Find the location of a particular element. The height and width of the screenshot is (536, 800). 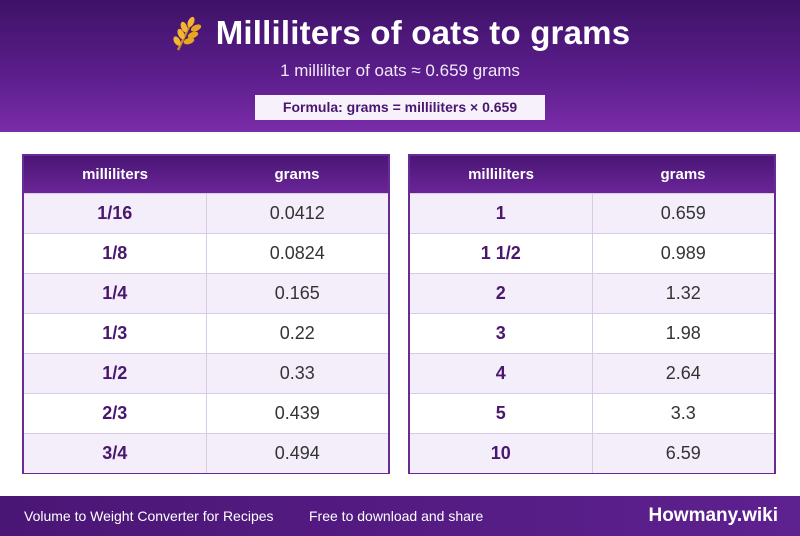

milliliters-cell: 1/2 is located at coordinates (115, 373).